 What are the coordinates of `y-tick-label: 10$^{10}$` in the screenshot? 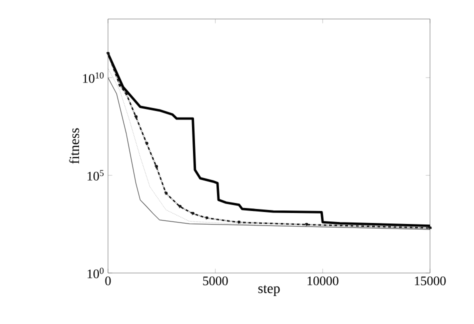 It's located at (93, 77).